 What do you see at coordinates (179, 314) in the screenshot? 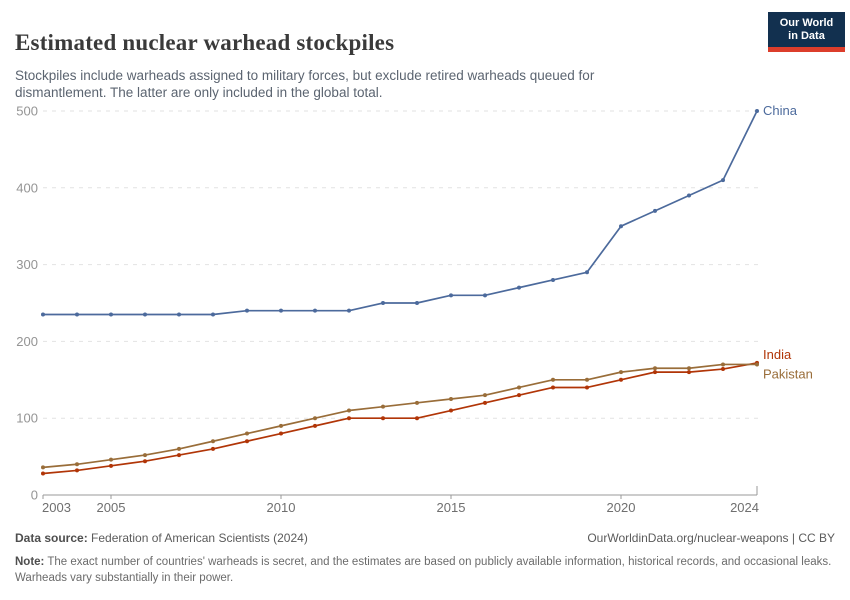
I see `data-point-china-2007` at bounding box center [179, 314].